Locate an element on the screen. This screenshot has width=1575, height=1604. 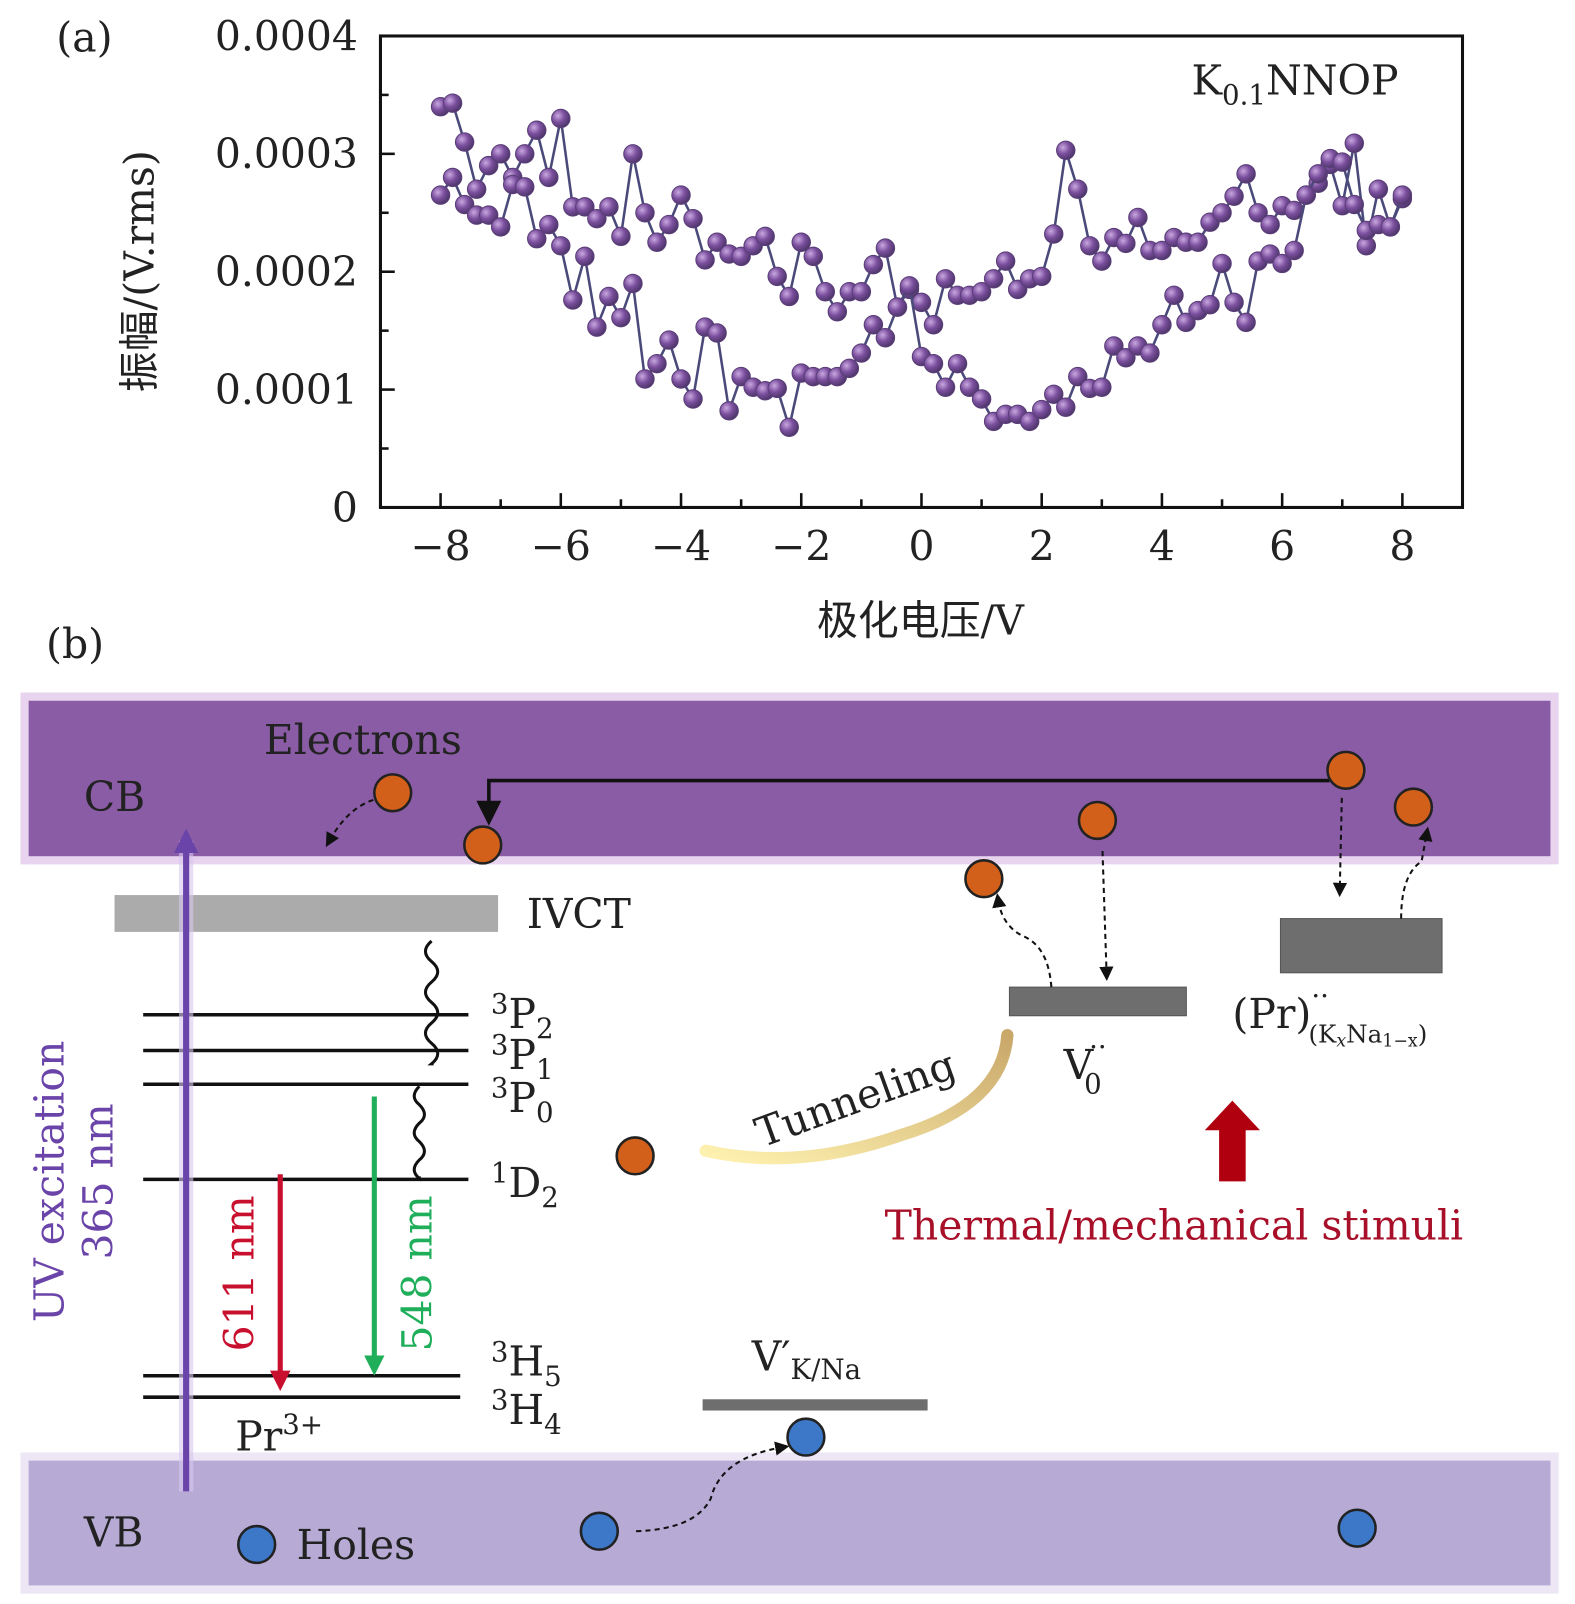
cb-label: CB is located at coordinates (114, 797).